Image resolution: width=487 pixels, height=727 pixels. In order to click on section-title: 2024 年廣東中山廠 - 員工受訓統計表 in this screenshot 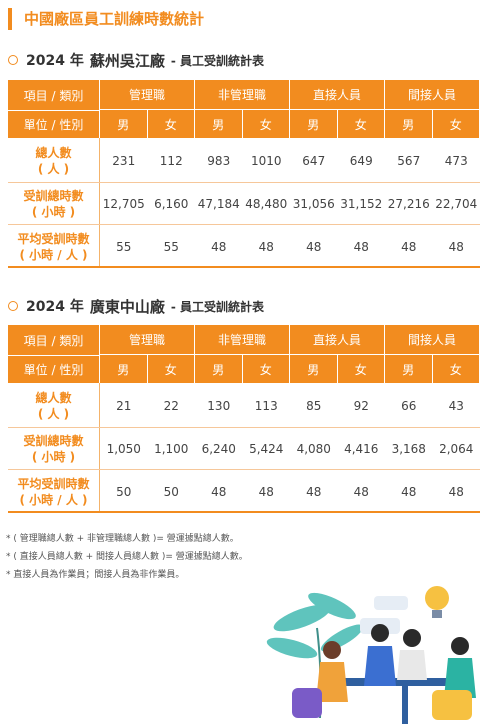, I will do `click(136, 306)`.